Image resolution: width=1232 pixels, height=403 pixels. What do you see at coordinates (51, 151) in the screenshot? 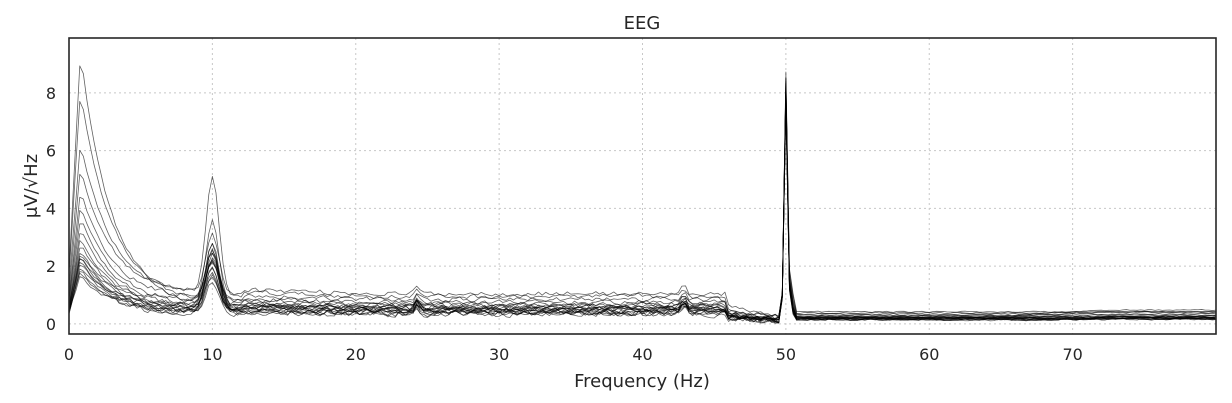
I see `y-tick-label: 6` at bounding box center [51, 151].